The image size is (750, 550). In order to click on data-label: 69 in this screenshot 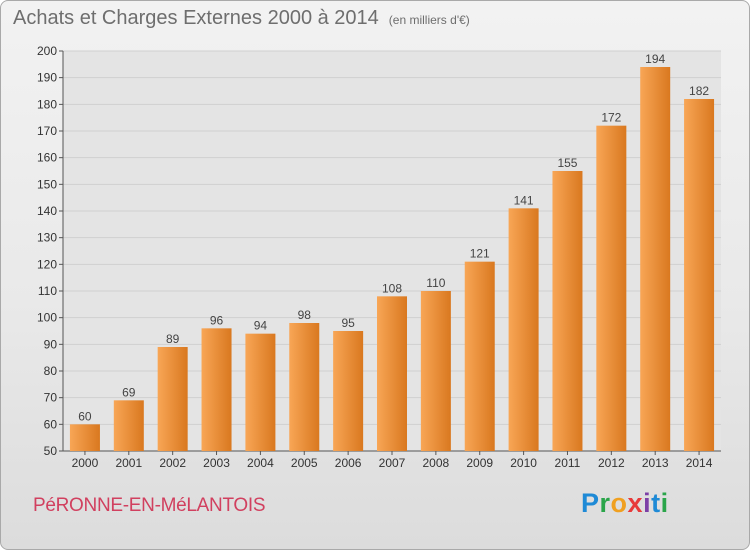, I will do `click(129, 392)`.